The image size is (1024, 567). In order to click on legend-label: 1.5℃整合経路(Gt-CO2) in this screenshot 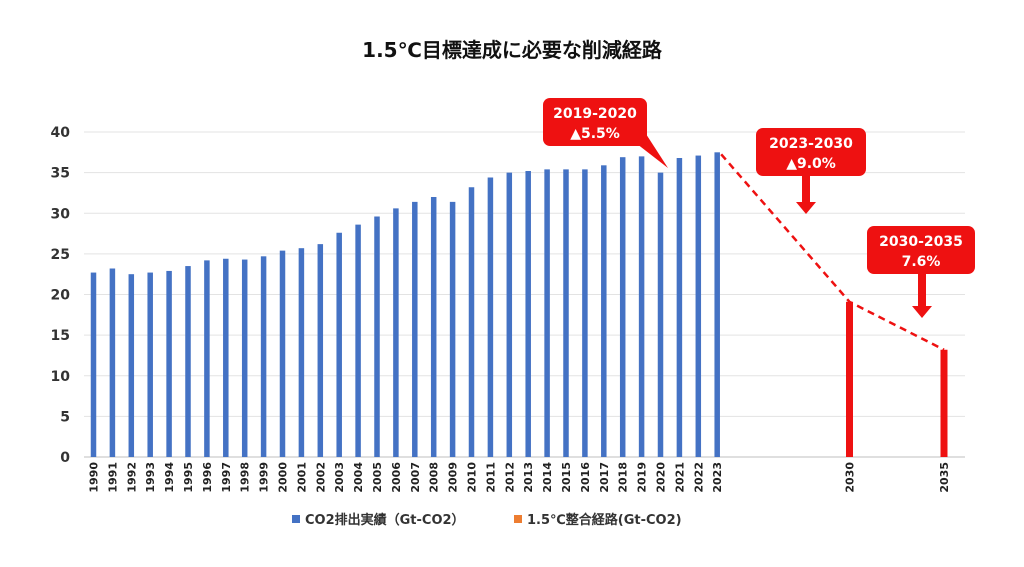, I will do `click(604, 520)`.